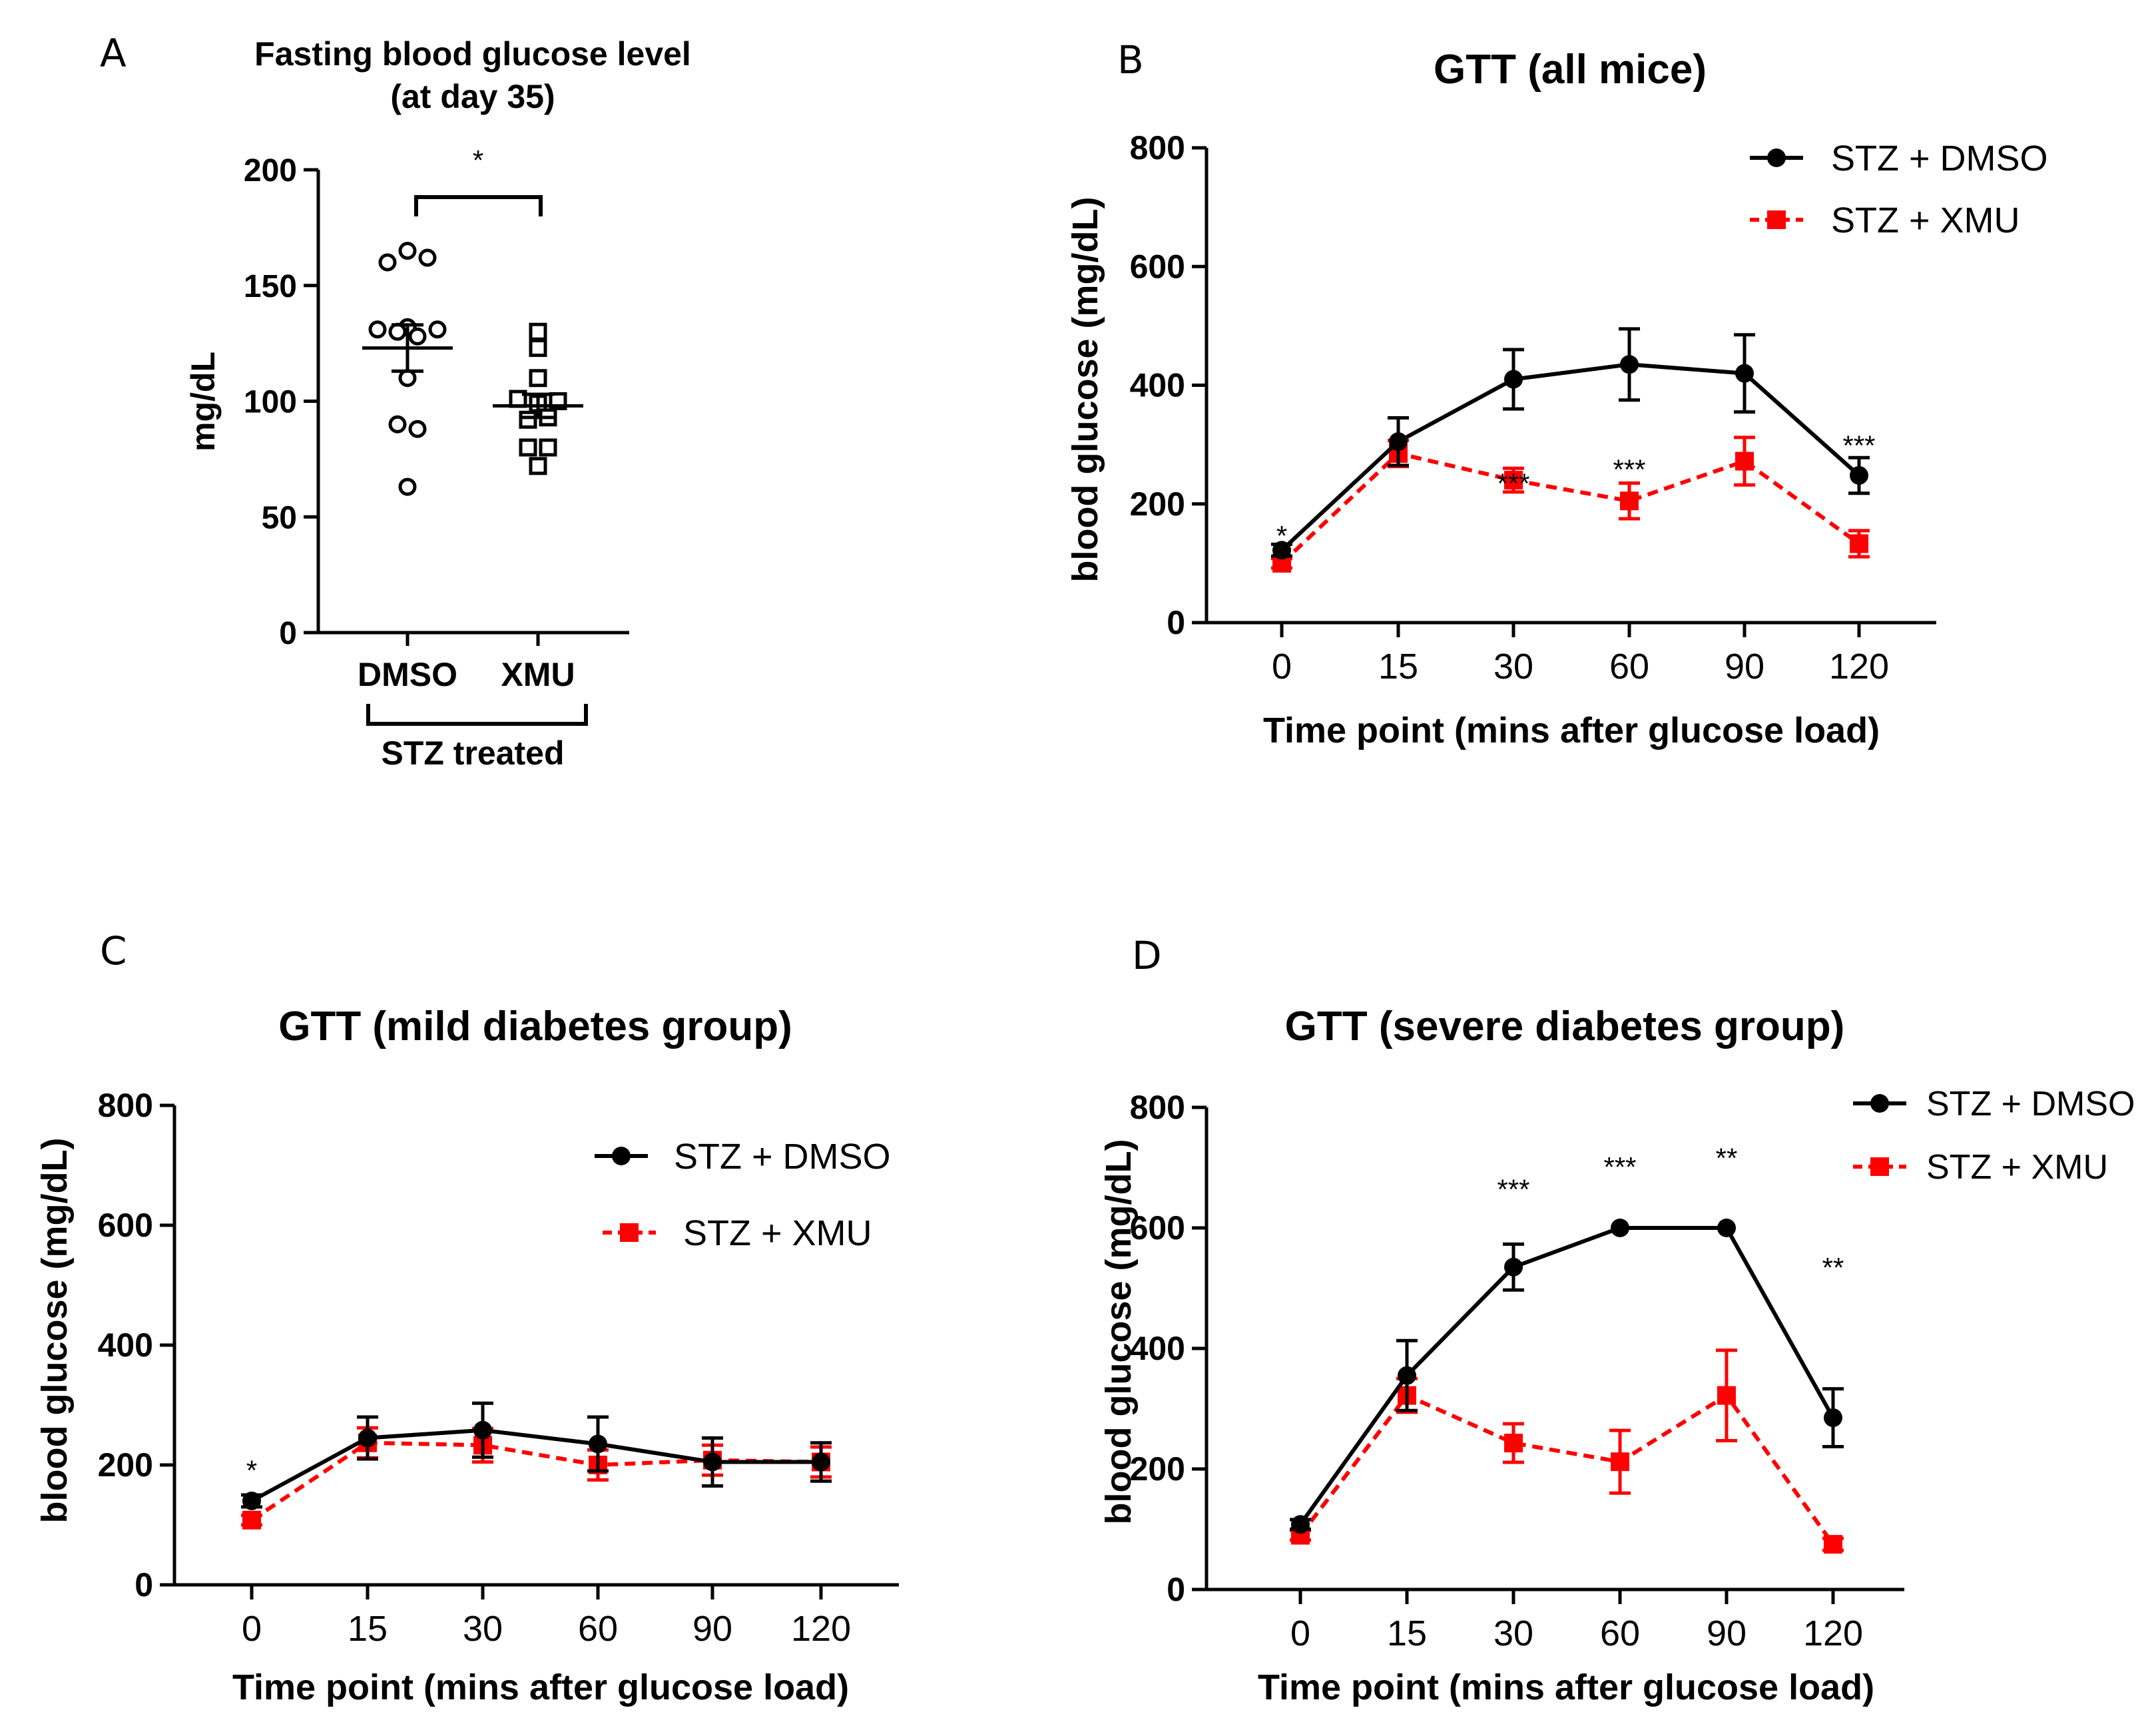 The image size is (2156, 1726). Describe the element at coordinates (1566, 1687) in the screenshot. I see `chart-d-xlabel: Time point (mins after glucose load)` at that location.